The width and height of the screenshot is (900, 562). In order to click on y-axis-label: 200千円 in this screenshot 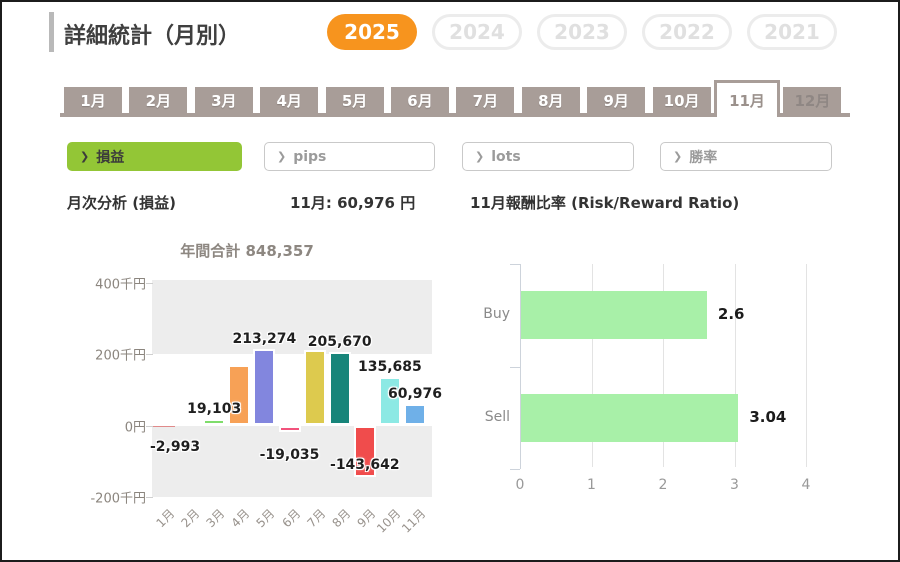, I will do `click(120, 356)`.